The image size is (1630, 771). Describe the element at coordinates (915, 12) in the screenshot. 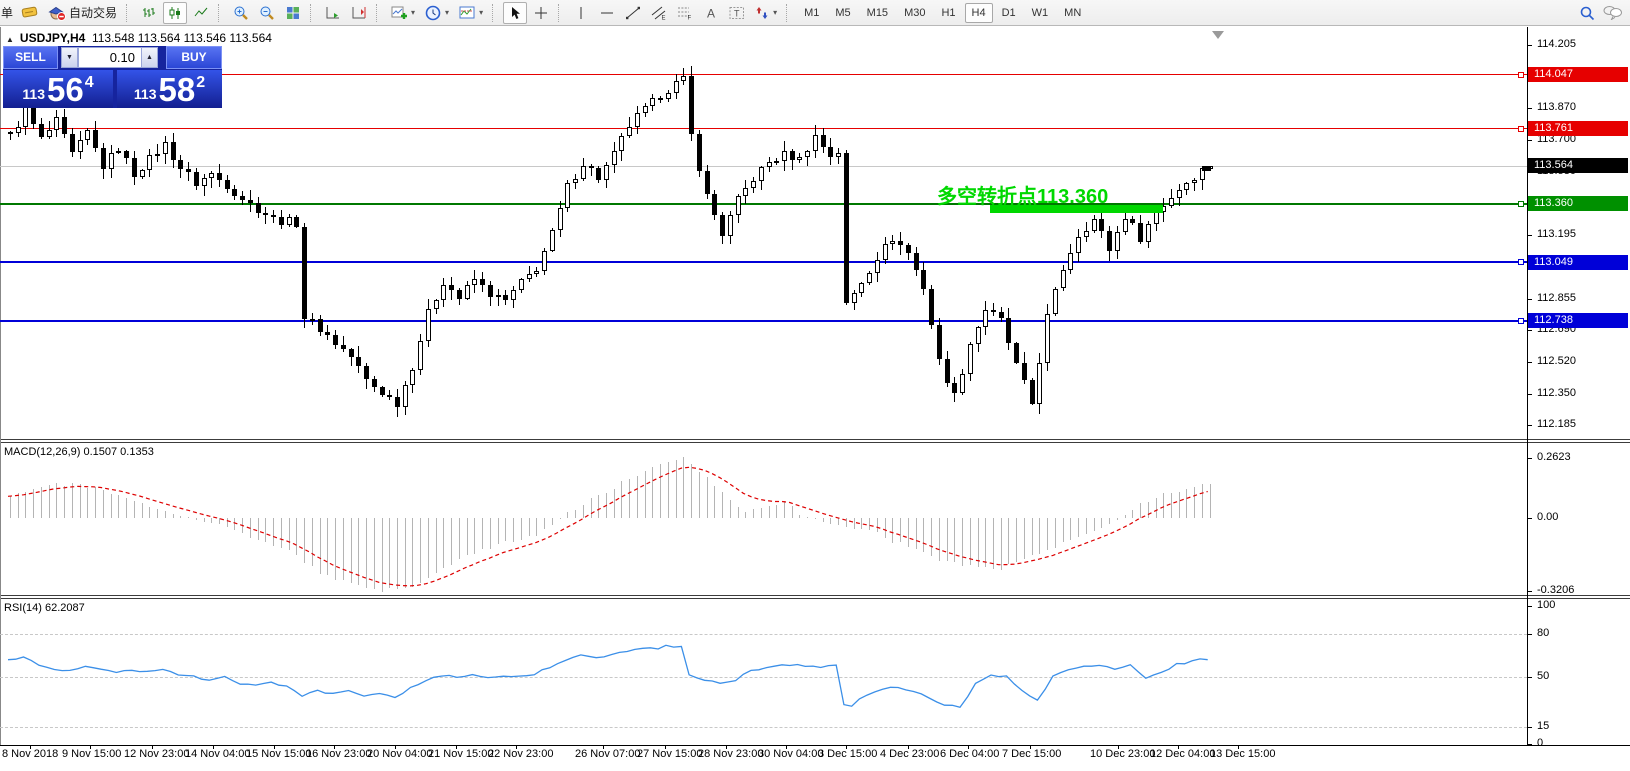

I see `timeframe-m30: M30` at that location.